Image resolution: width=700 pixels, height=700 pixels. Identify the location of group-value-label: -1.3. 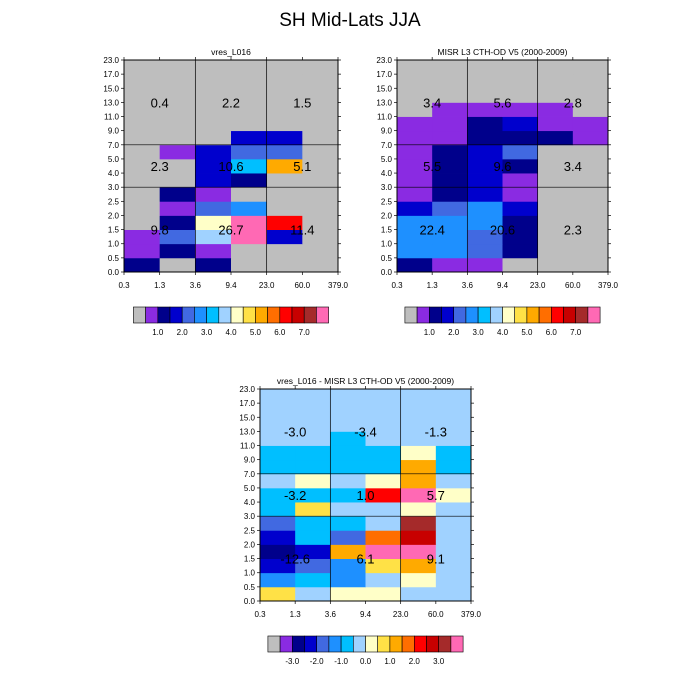
(436, 431).